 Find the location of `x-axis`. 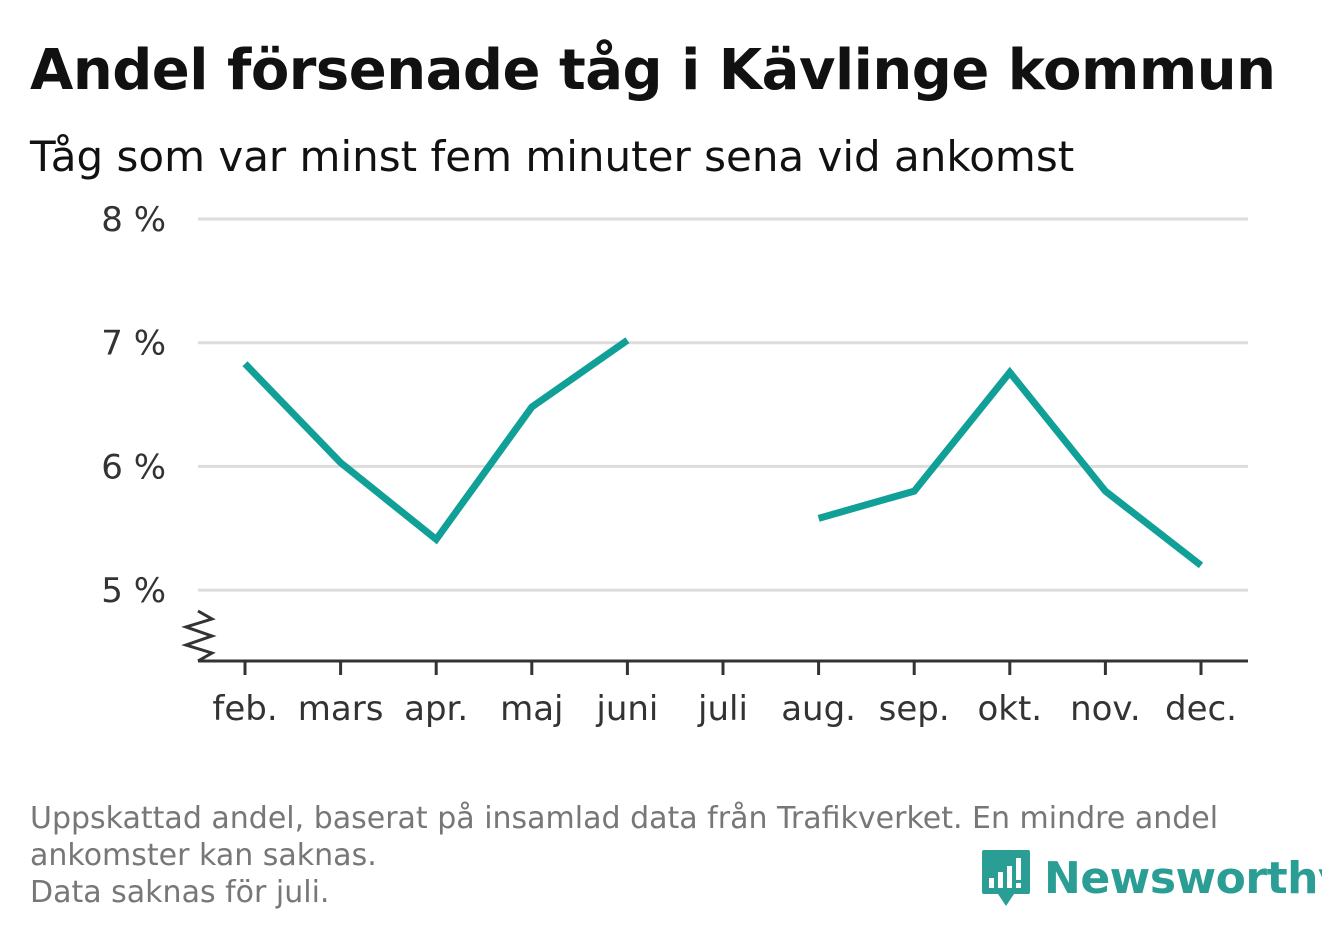

x-axis is located at coordinates (714, 642).